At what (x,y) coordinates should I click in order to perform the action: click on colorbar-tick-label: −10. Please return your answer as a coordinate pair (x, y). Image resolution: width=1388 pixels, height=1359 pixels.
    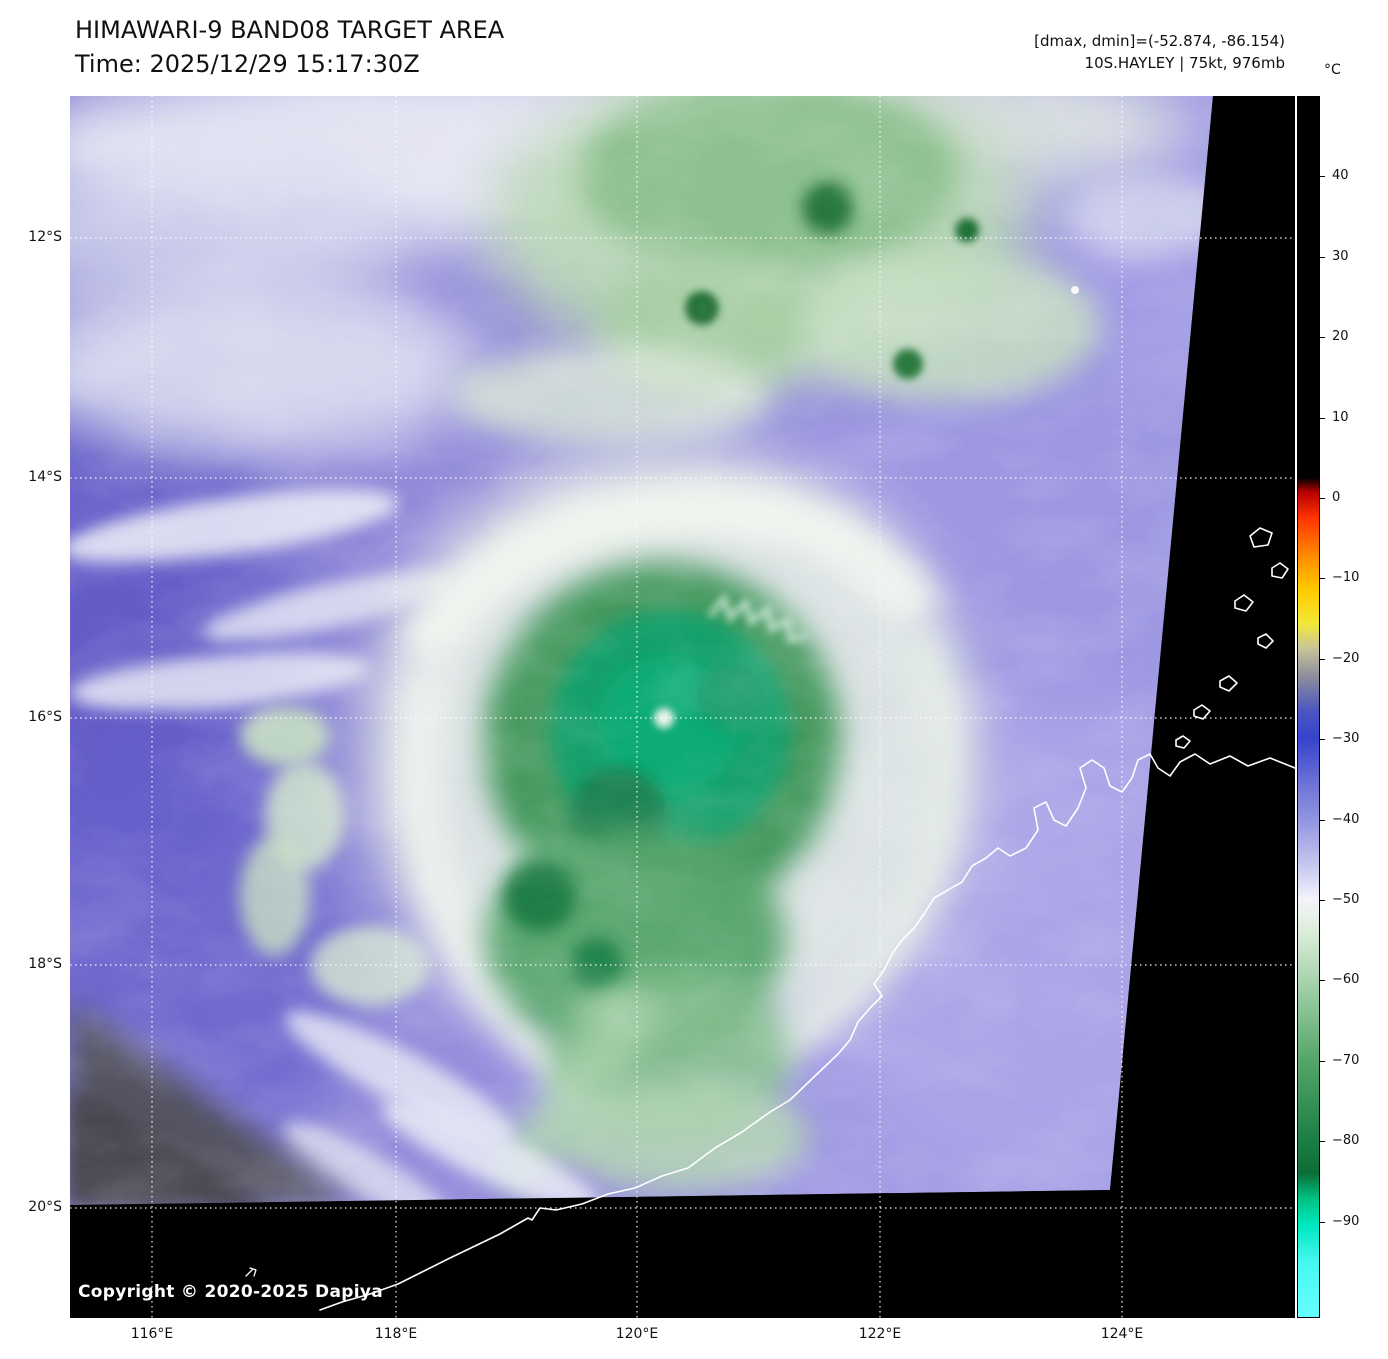
    Looking at the image, I should click on (1339, 577).